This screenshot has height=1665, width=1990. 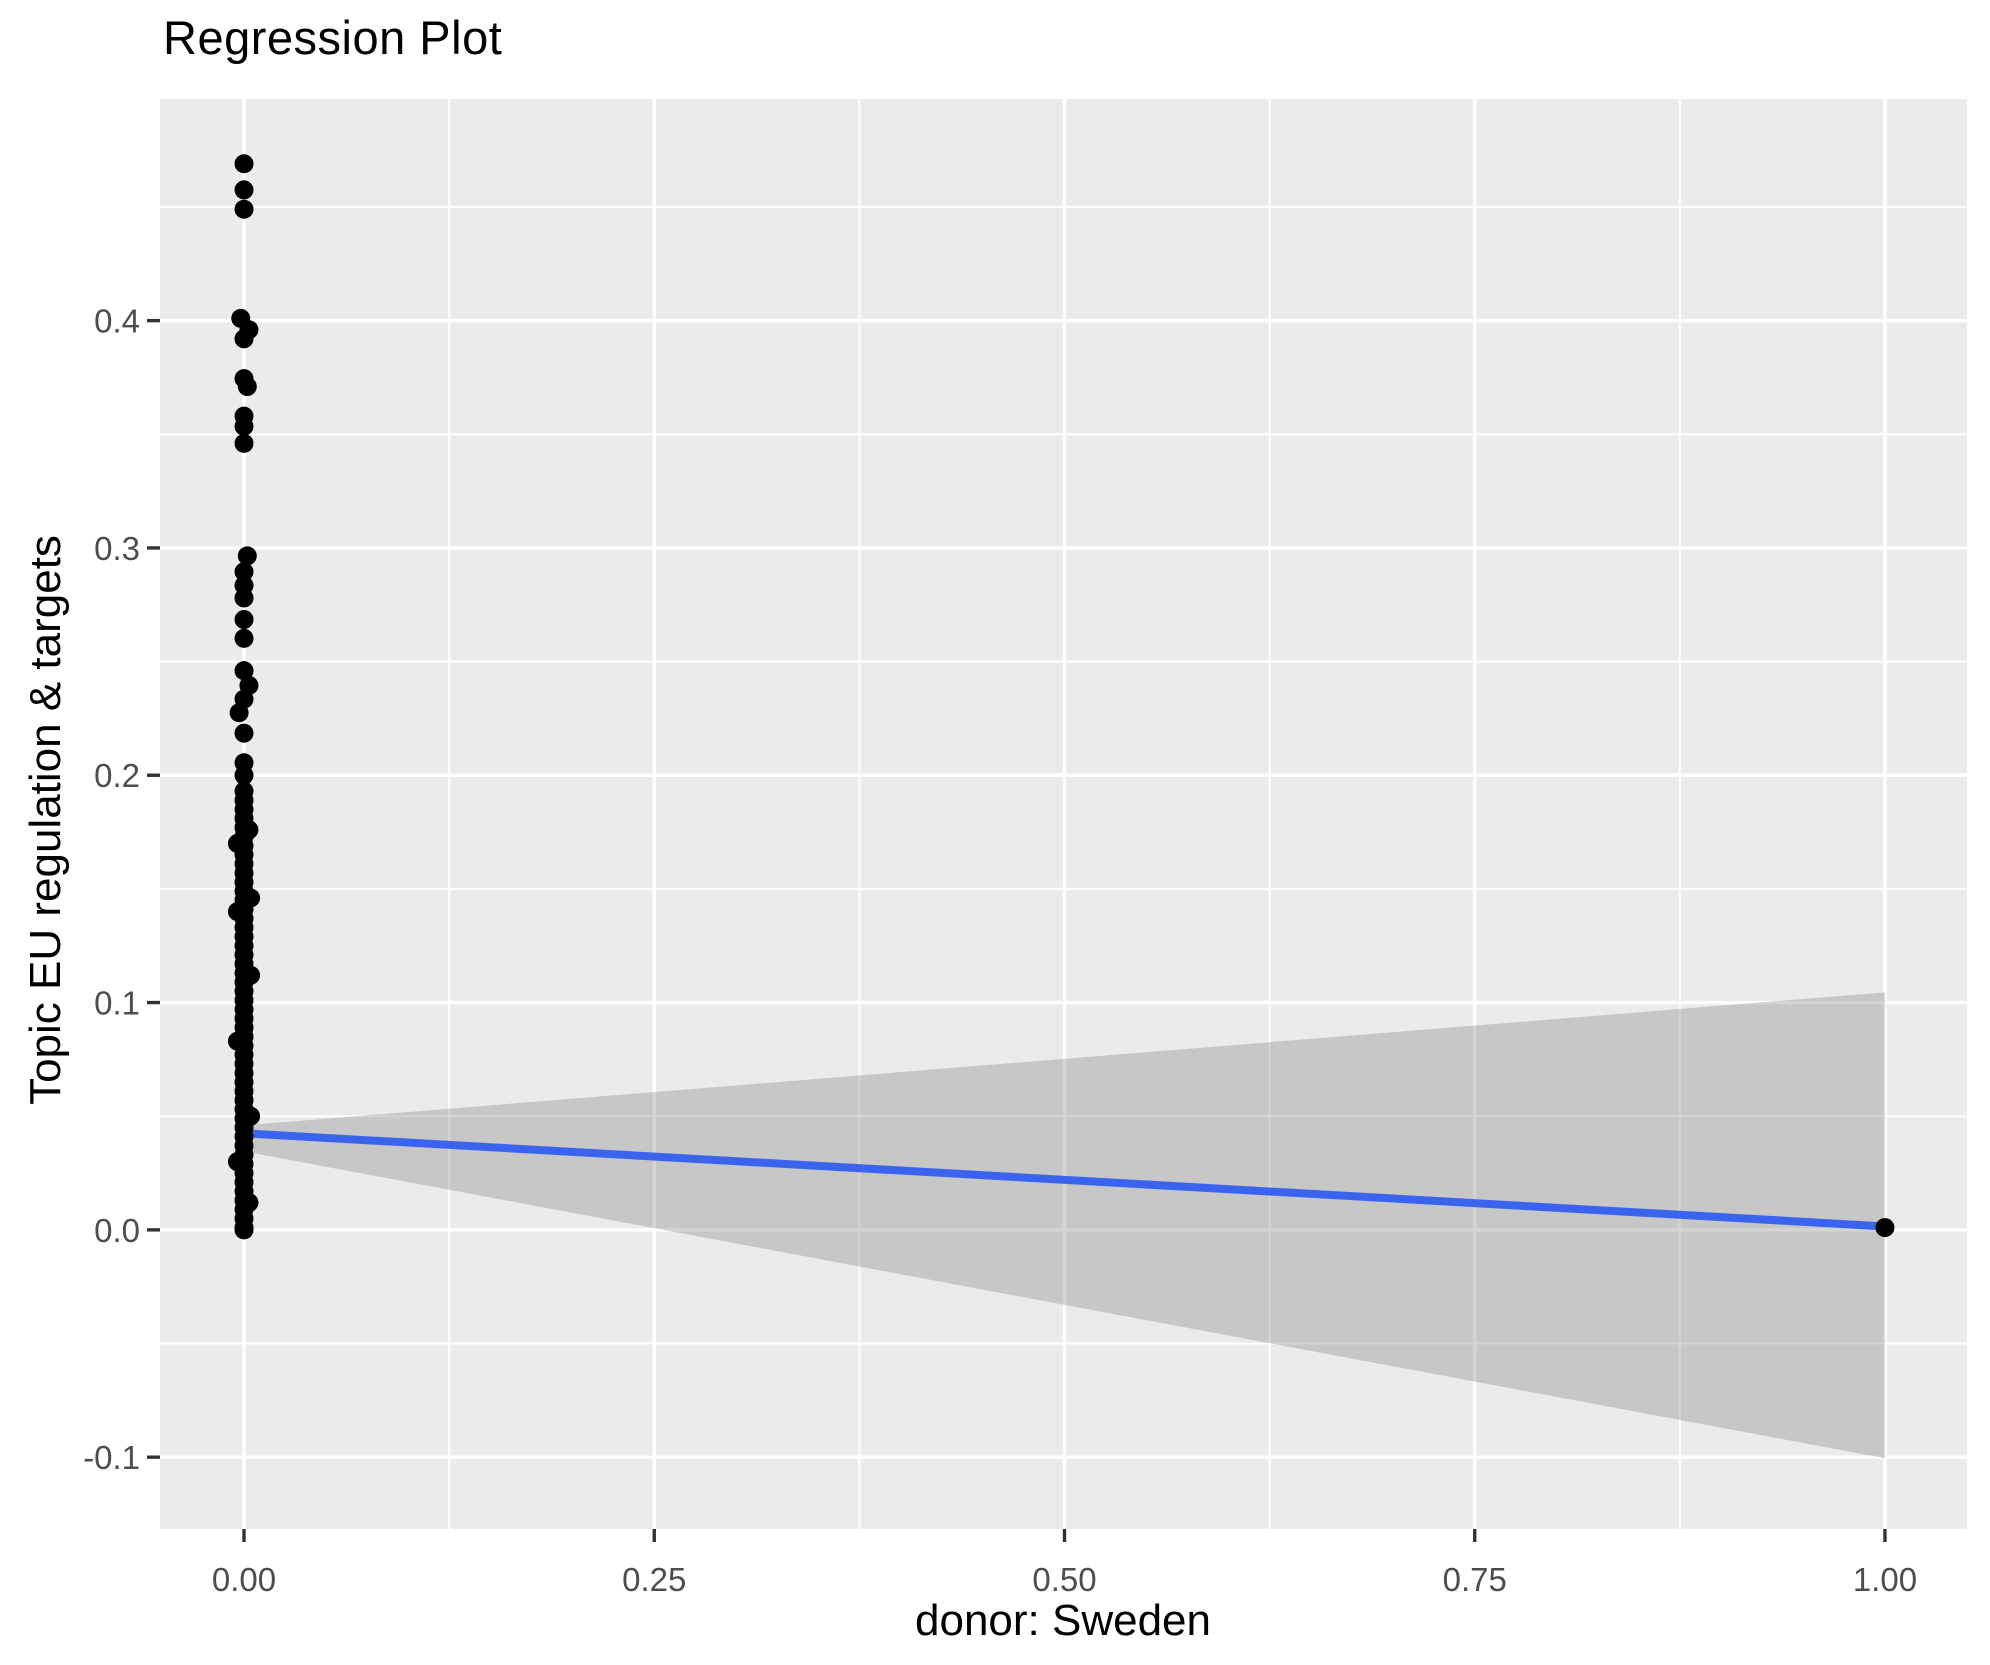 What do you see at coordinates (117, 1003) in the screenshot?
I see `y-tick-label: 0.1` at bounding box center [117, 1003].